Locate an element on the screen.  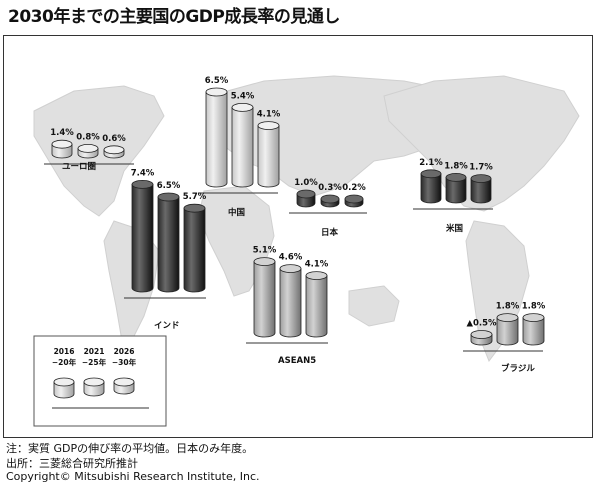
region-5: 5.1%4.6%4.1% ASEAN5 is located at coordinates (287, 306).